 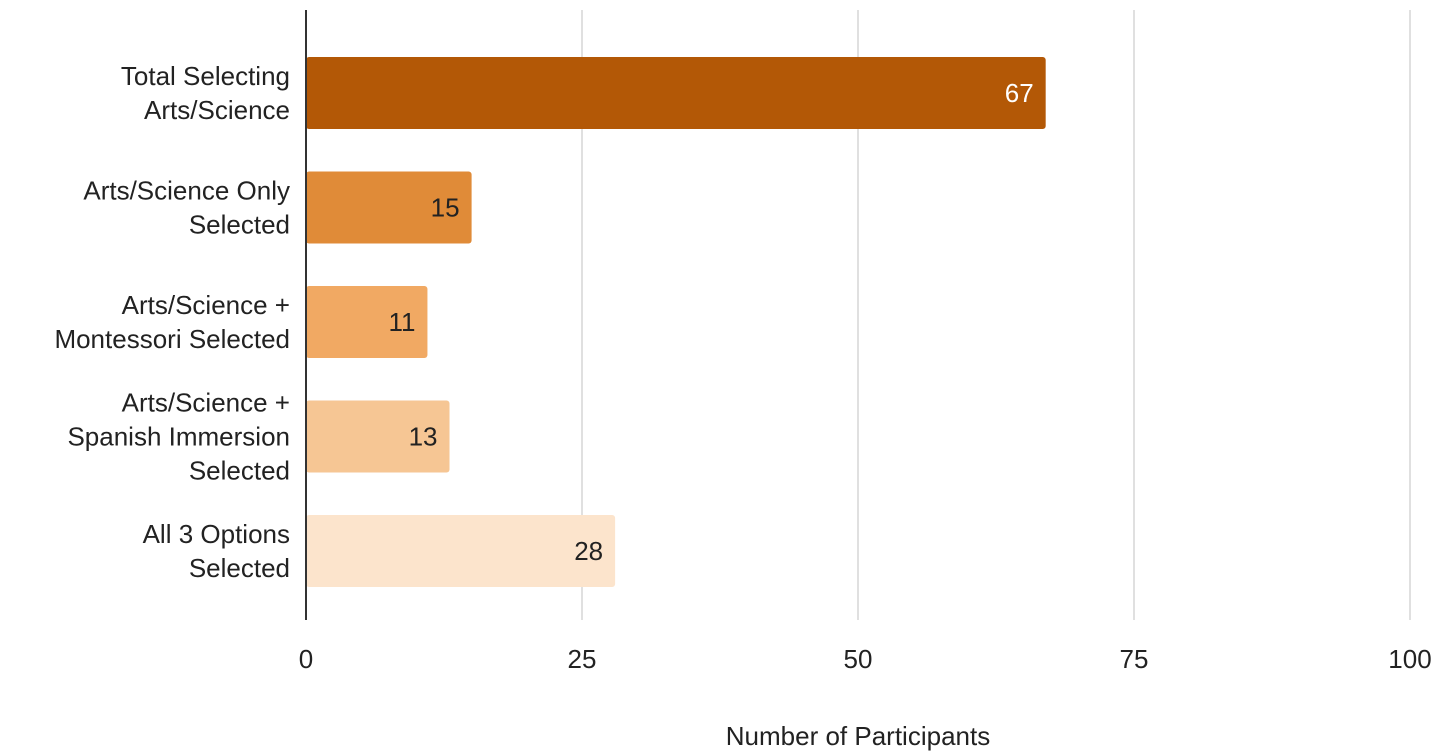 What do you see at coordinates (186, 191) in the screenshot?
I see `category-label-line: Arts/Science Only` at bounding box center [186, 191].